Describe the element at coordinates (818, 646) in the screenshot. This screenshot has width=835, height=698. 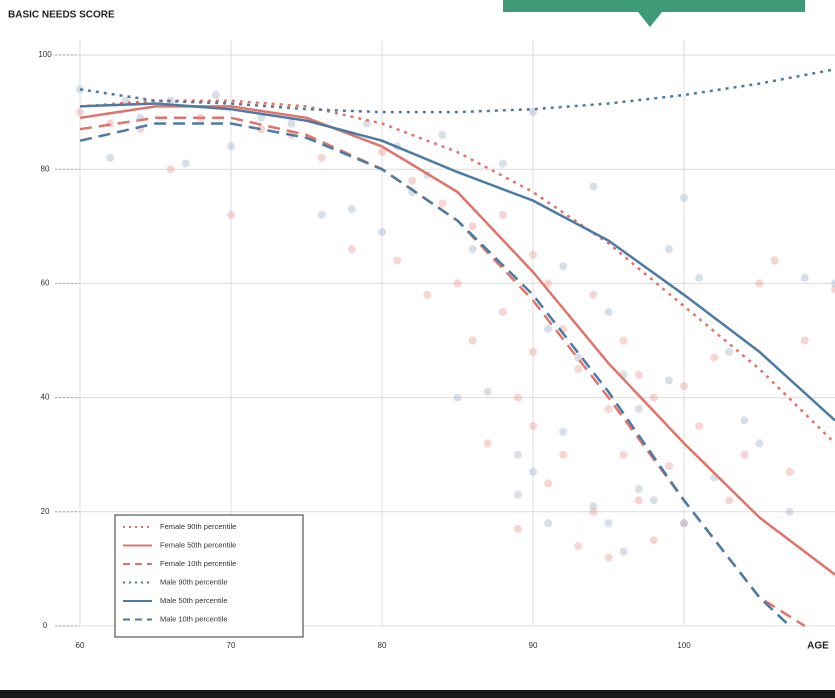
I see `x-axis-label: AGE` at that location.